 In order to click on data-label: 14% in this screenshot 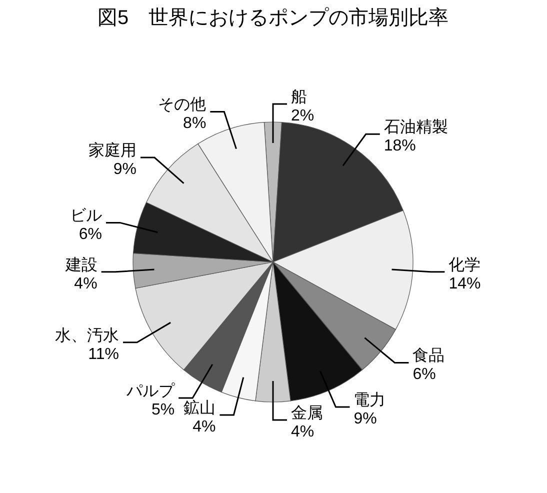, I will do `click(464, 283)`.